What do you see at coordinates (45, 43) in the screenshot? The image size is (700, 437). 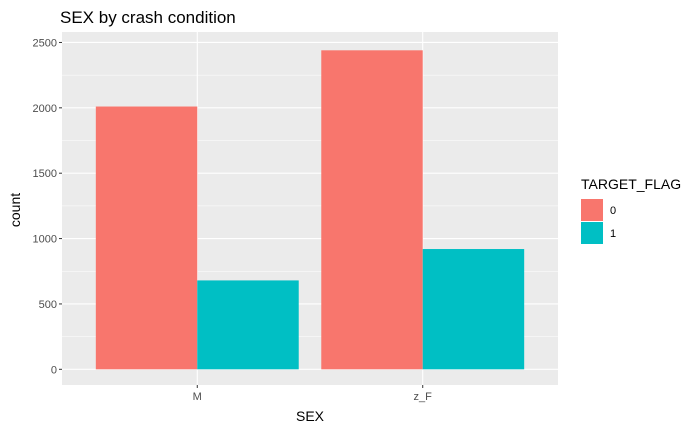 I see `y-tick-label: 2500` at bounding box center [45, 43].